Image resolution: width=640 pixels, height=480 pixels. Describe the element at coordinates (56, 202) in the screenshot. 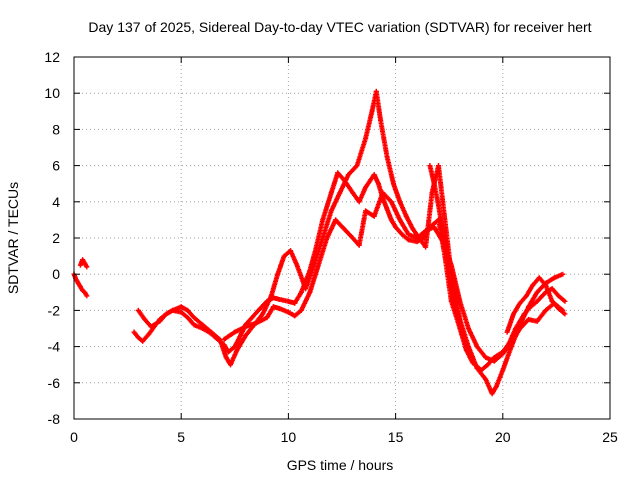

I see `y-tick-label: 4` at that location.